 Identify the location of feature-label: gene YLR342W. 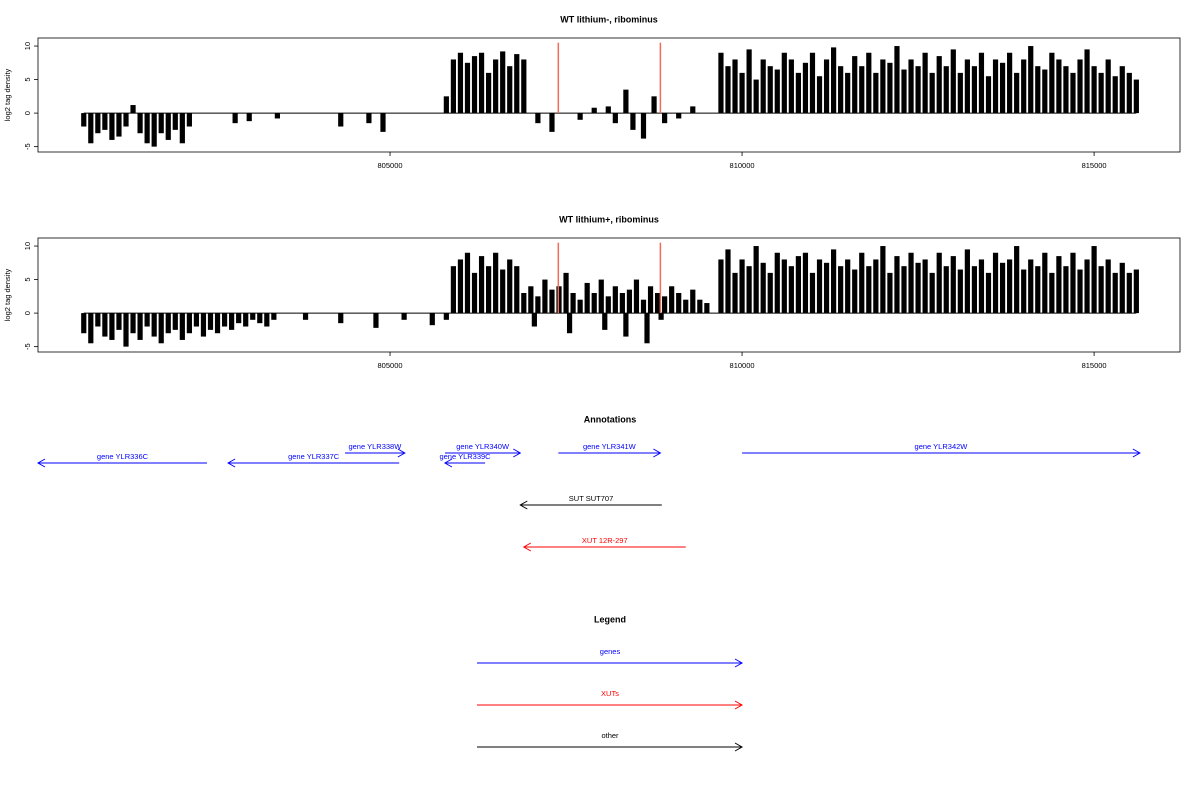
(942, 446).